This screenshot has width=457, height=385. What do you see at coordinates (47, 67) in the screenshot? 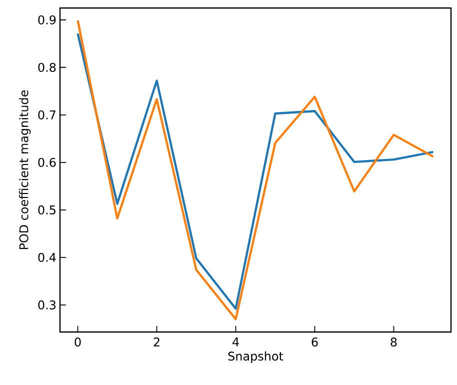
I see `y-tick-label: 0.8` at bounding box center [47, 67].